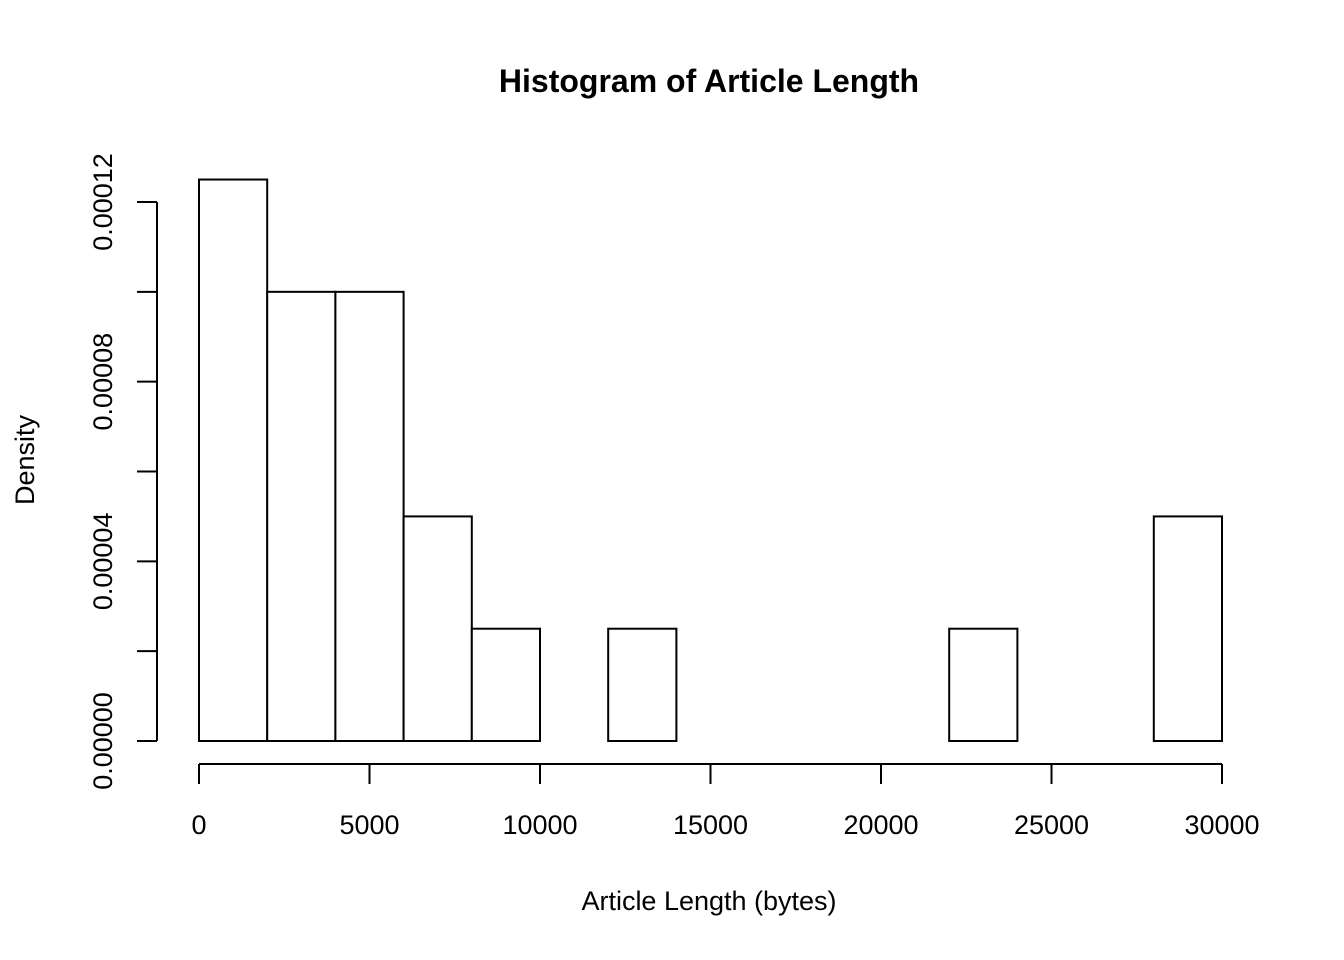 The image size is (1344, 960). Describe the element at coordinates (25, 459) in the screenshot. I see `y-axis-label: Density` at that location.